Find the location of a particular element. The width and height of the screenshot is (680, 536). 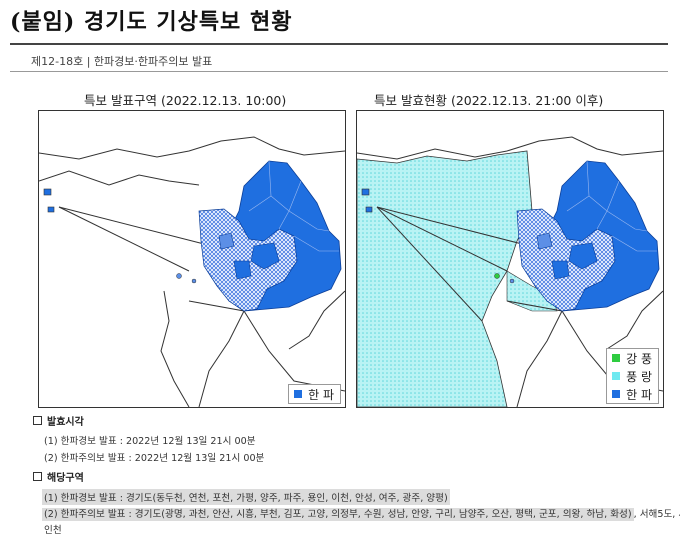

legend-item-strong-wind: 강 풍 is located at coordinates (632, 358).